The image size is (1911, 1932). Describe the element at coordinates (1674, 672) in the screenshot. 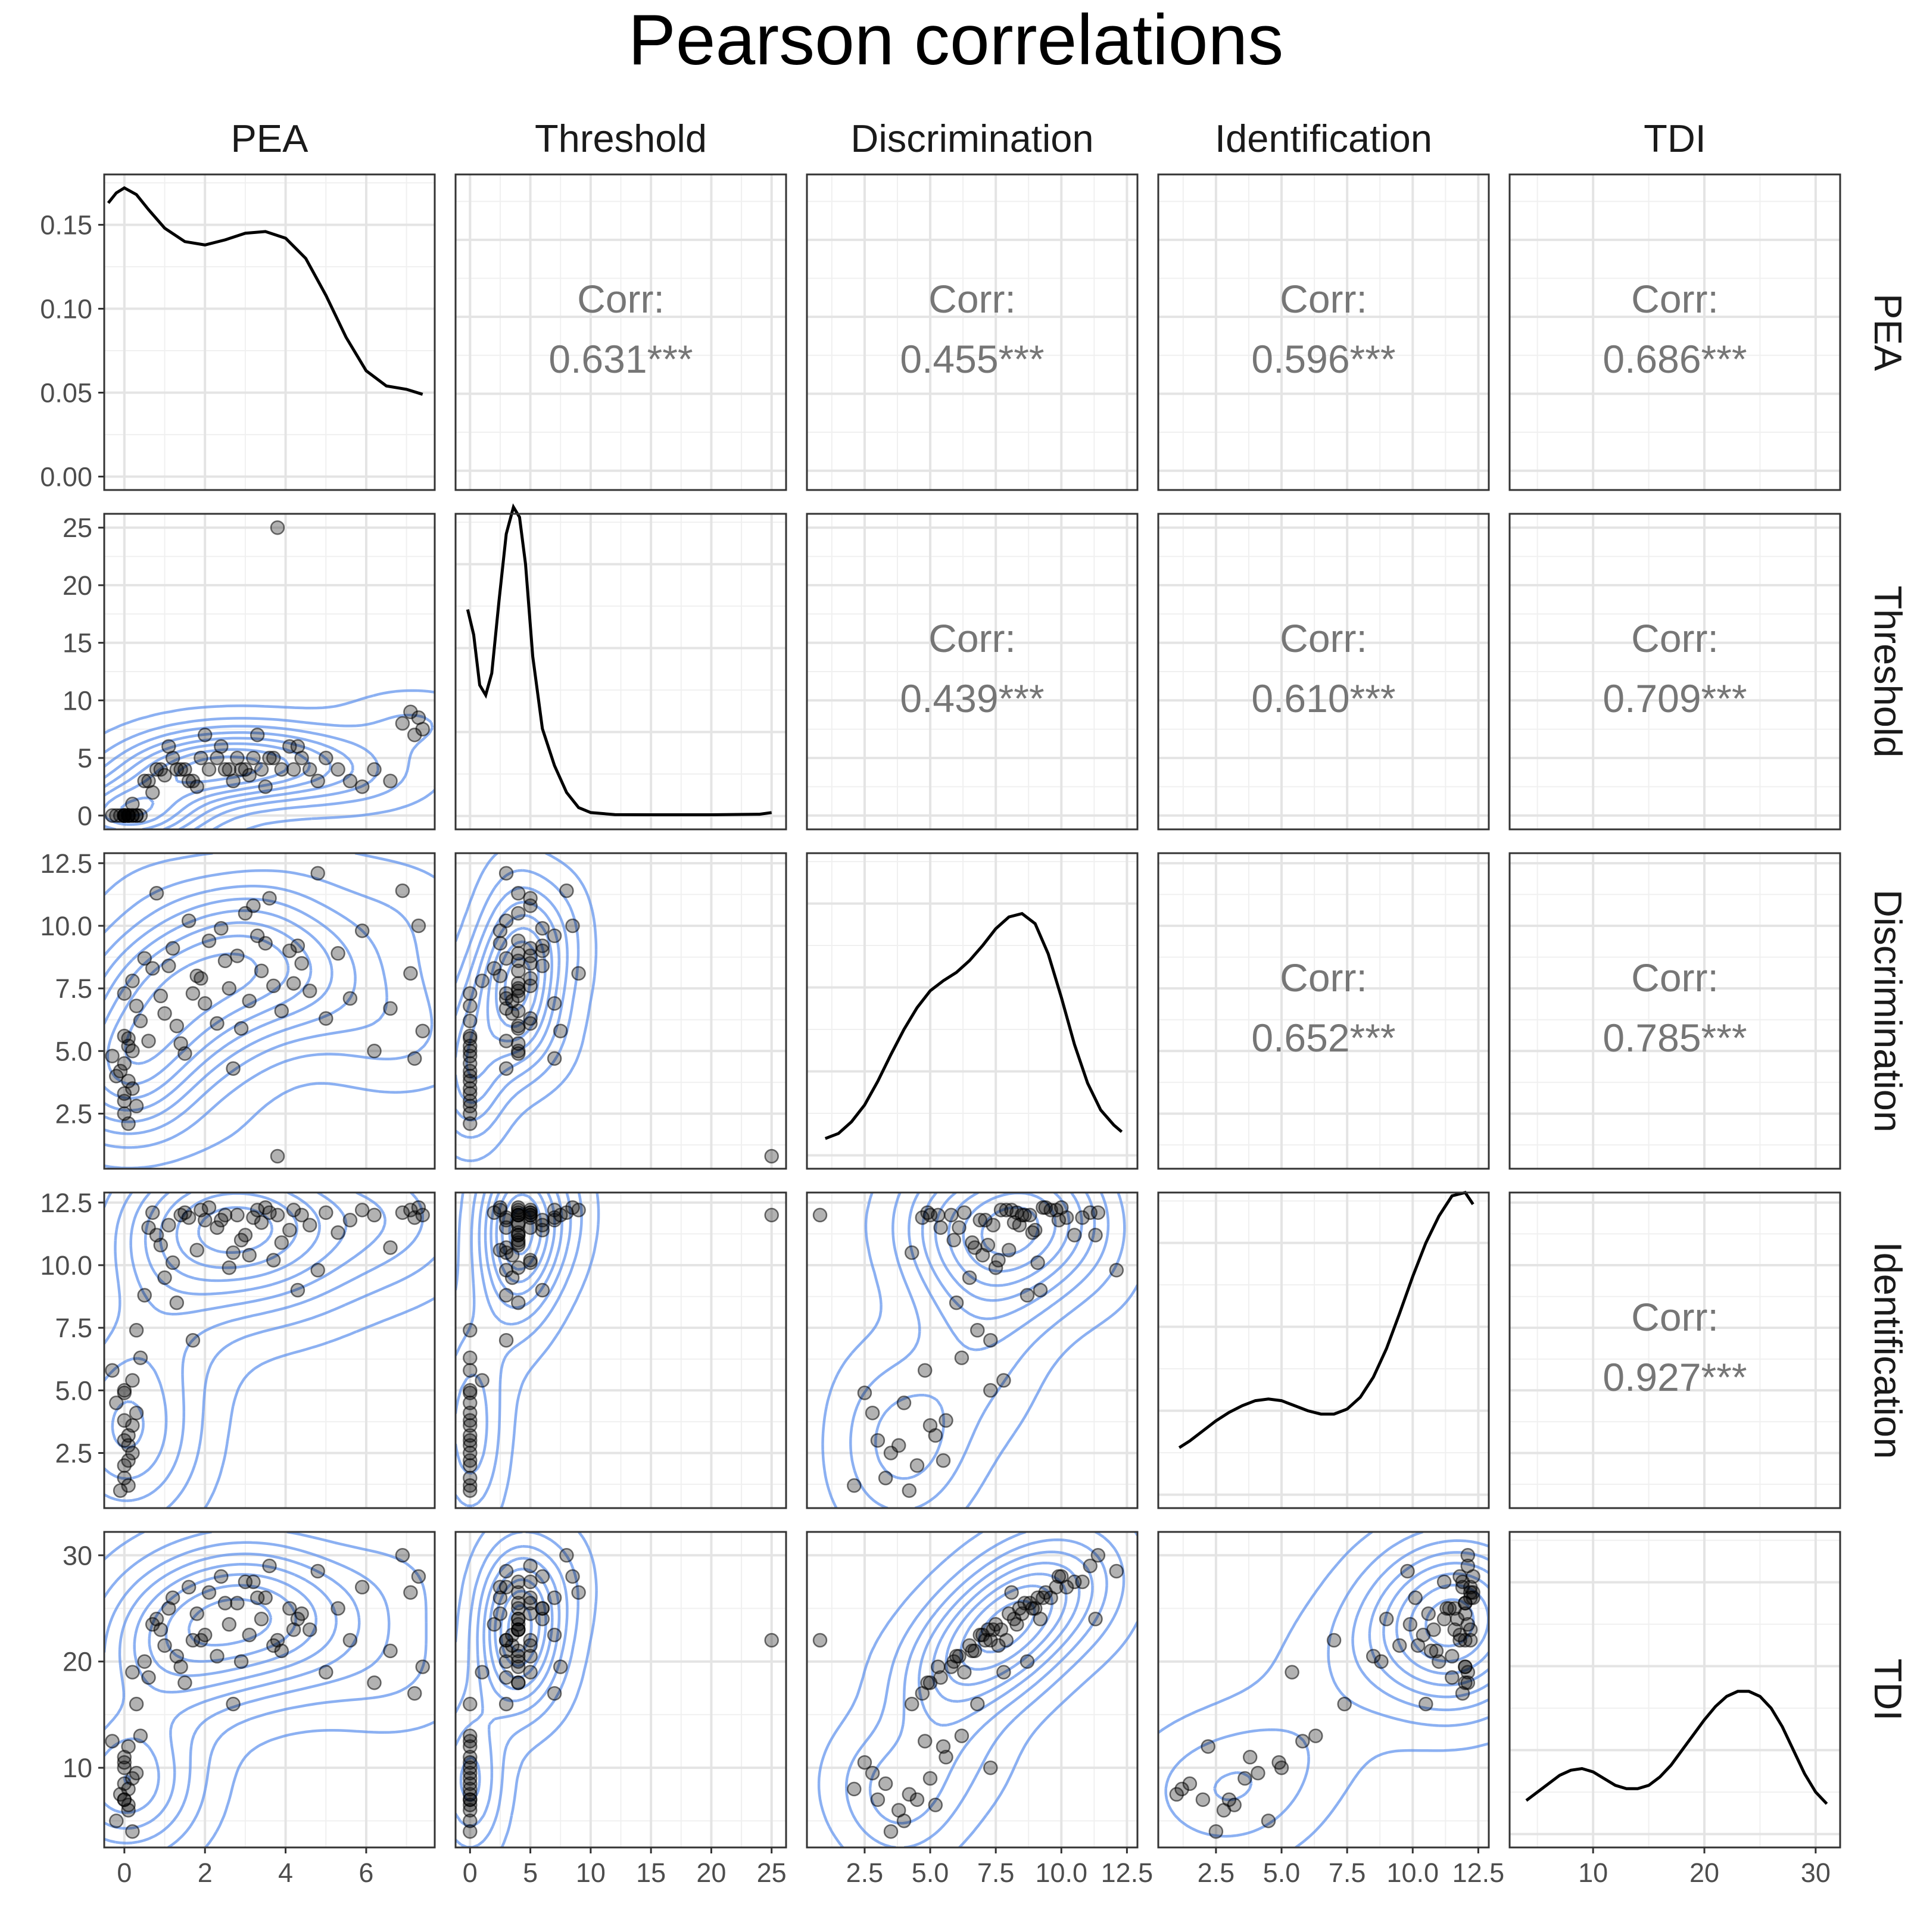

I see `panel-threshold-tdi: Corr: 0.709***` at that location.